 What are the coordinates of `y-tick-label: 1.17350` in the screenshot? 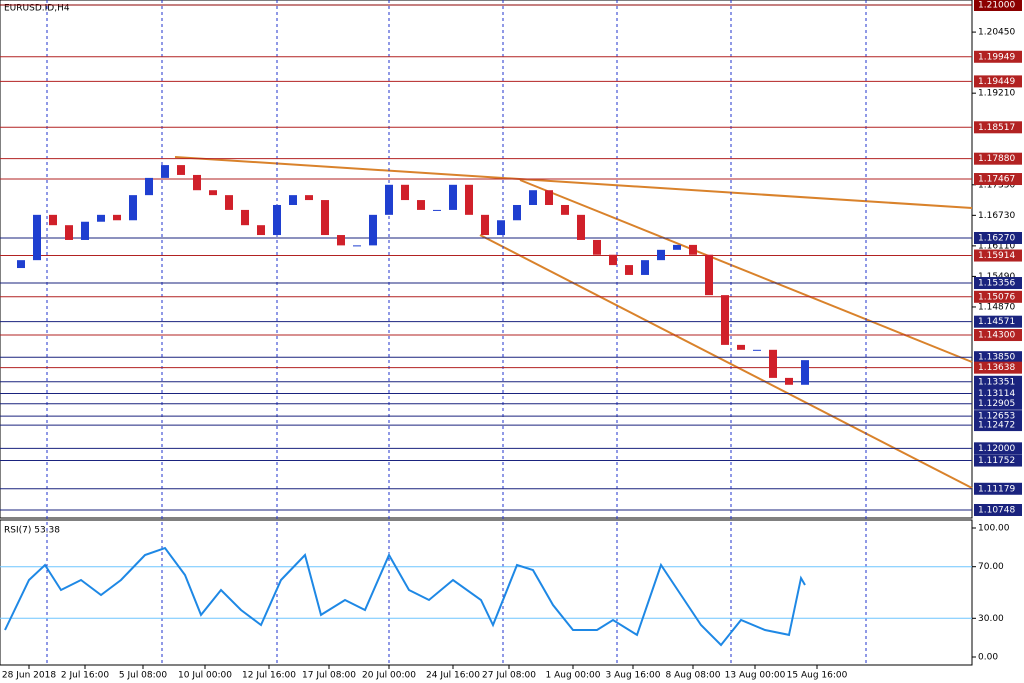 It's located at (996, 185).